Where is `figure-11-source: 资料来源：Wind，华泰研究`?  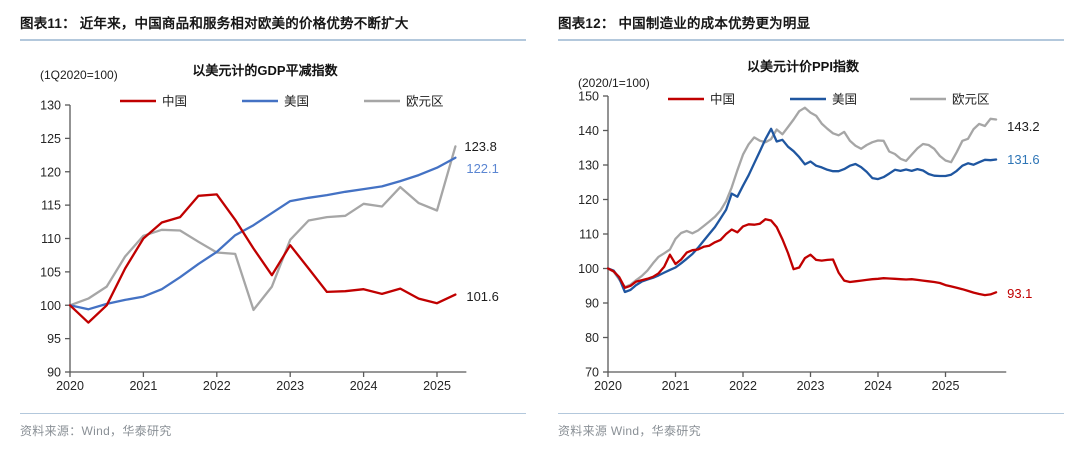
figure-11-source: 资料来源：Wind，华泰研究 is located at coordinates (273, 426).